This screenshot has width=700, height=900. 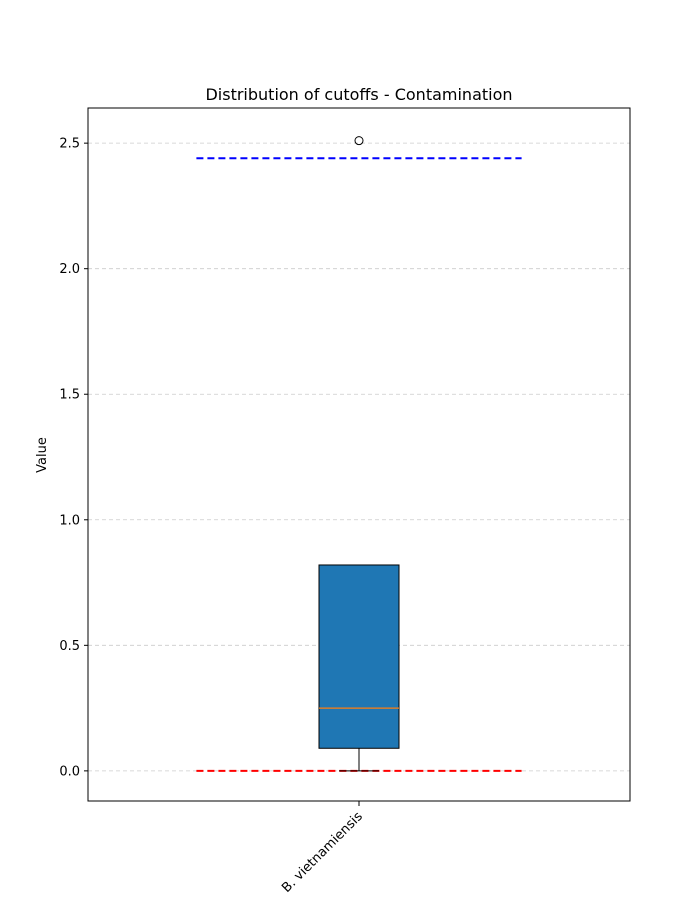 I want to click on x-axis-ticks: B. vietnamiensis, so click(x=322, y=848).